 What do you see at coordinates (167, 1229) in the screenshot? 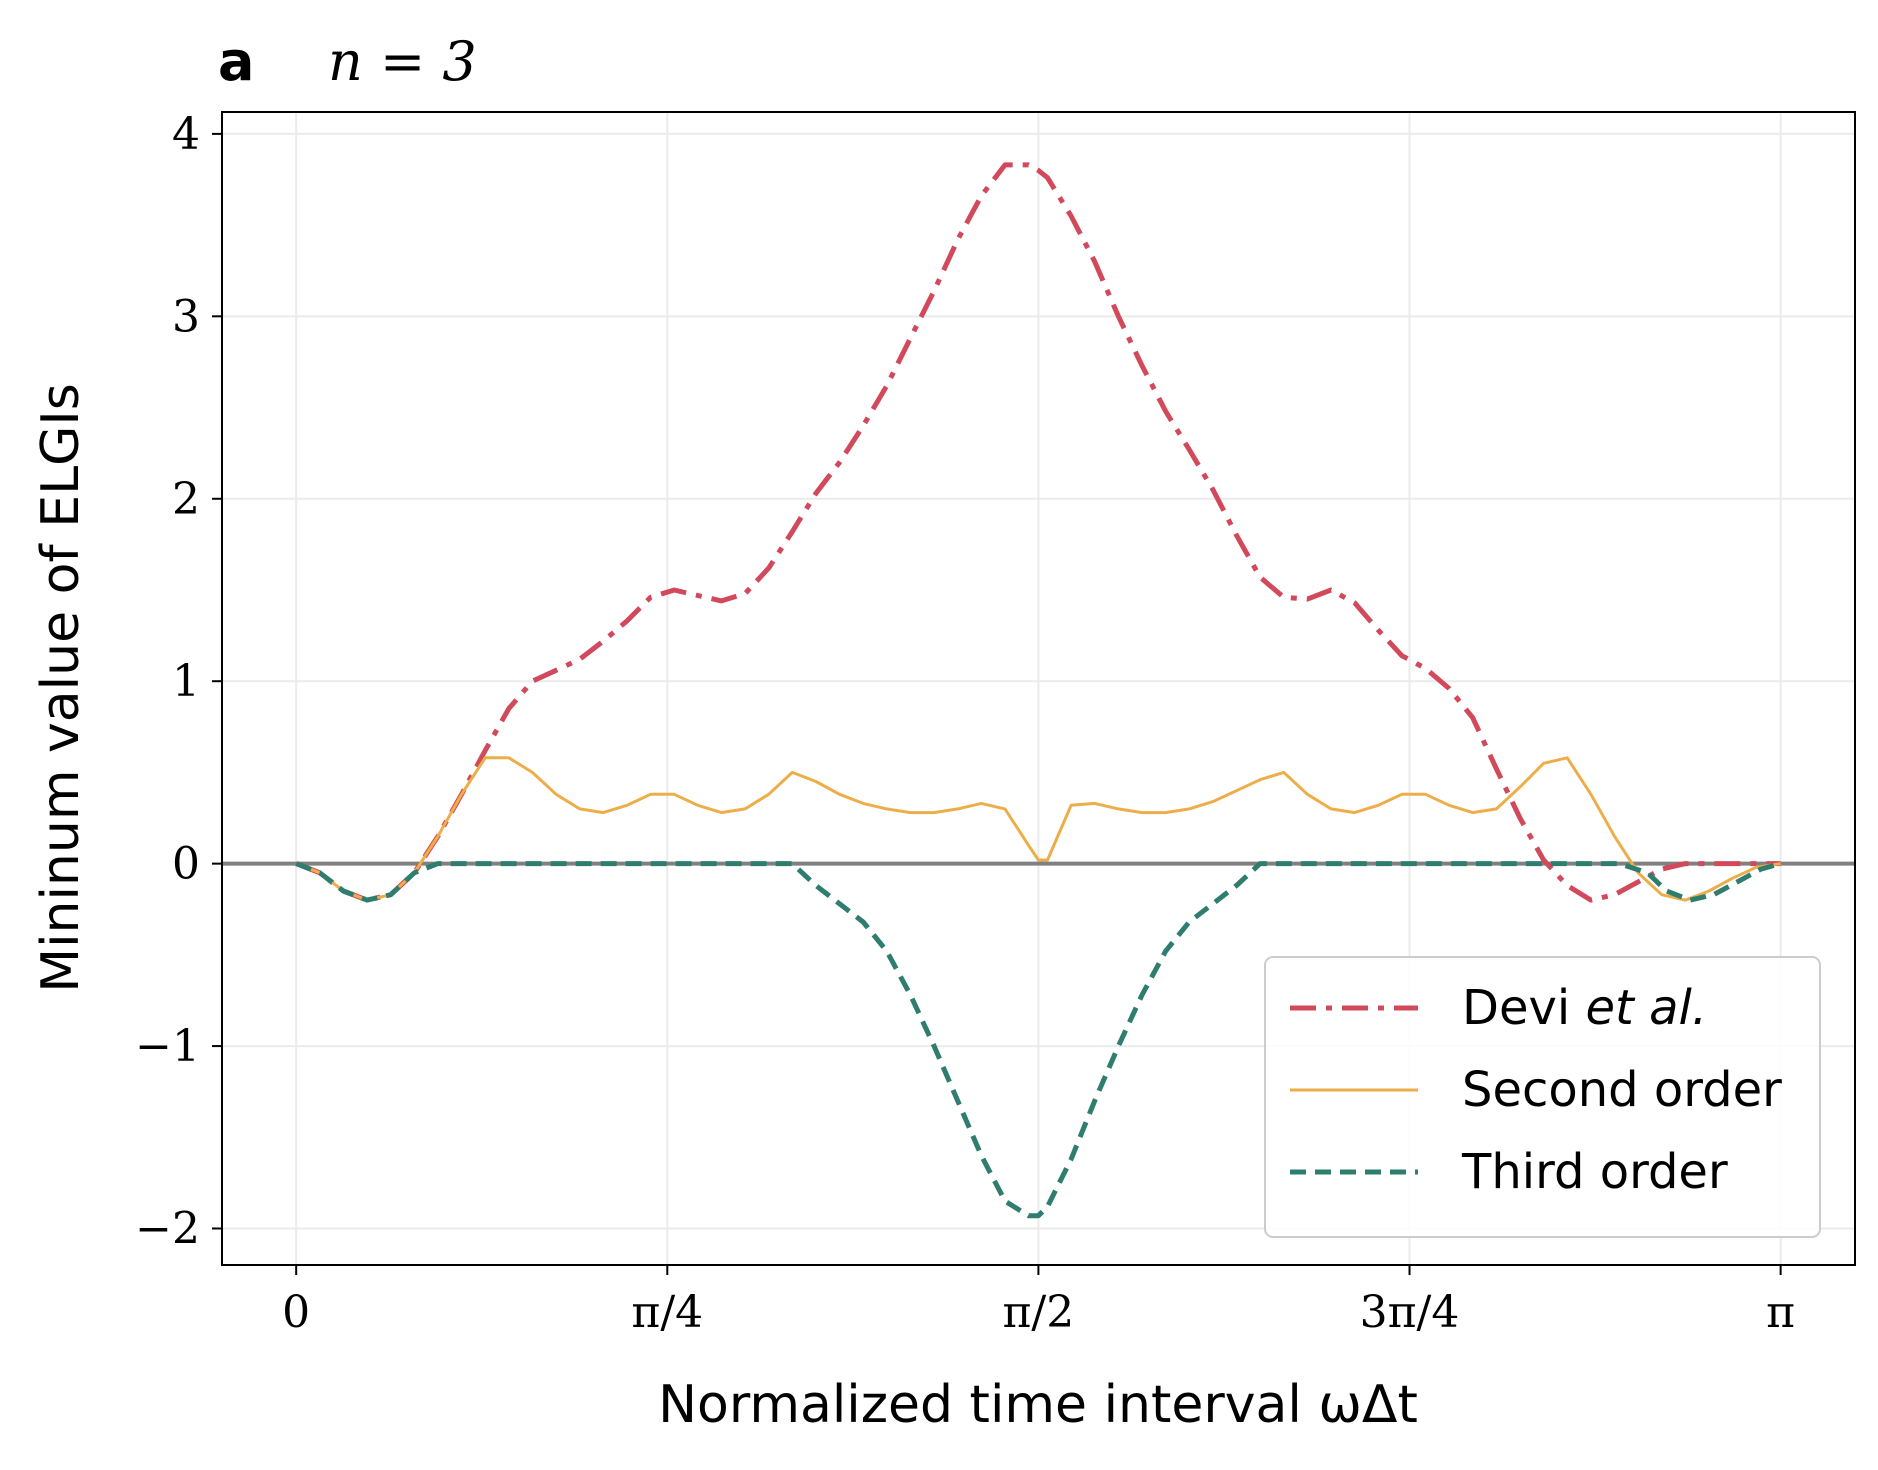
I see `y-tick-label: −2` at bounding box center [167, 1229].